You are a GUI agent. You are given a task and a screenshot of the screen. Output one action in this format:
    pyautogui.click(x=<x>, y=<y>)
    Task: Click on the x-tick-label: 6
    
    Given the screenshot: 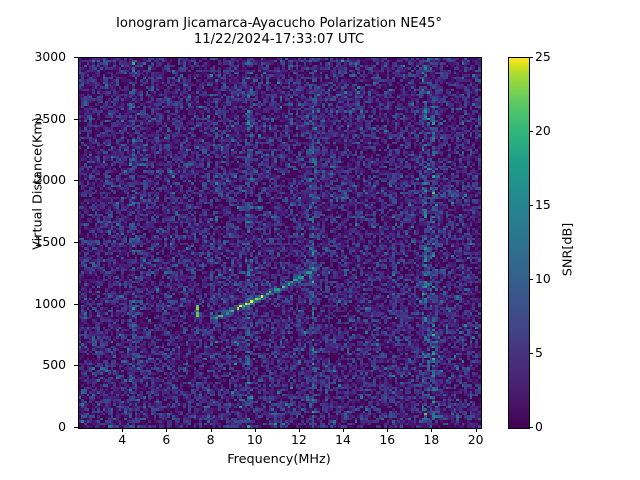 What is the action you would take?
    pyautogui.click(x=166, y=439)
    